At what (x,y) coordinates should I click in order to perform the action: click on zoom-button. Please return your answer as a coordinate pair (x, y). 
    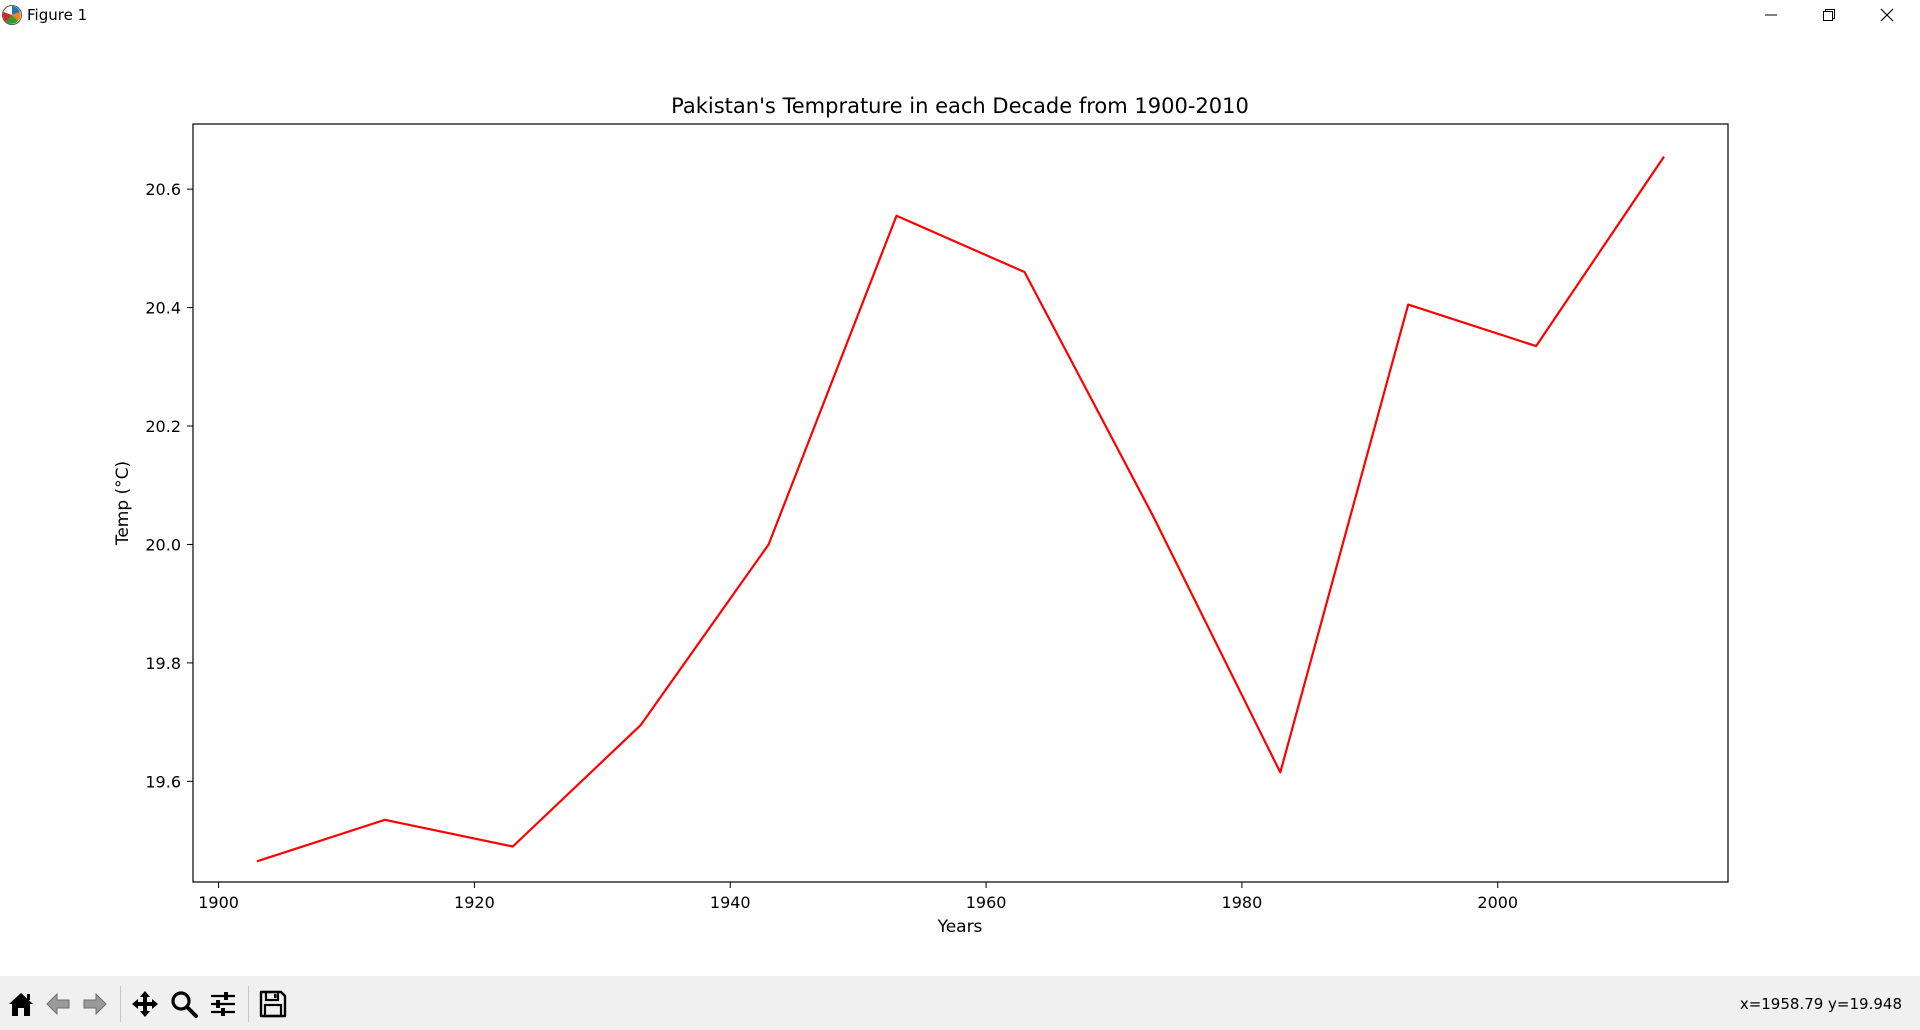
    Looking at the image, I should click on (184, 1004).